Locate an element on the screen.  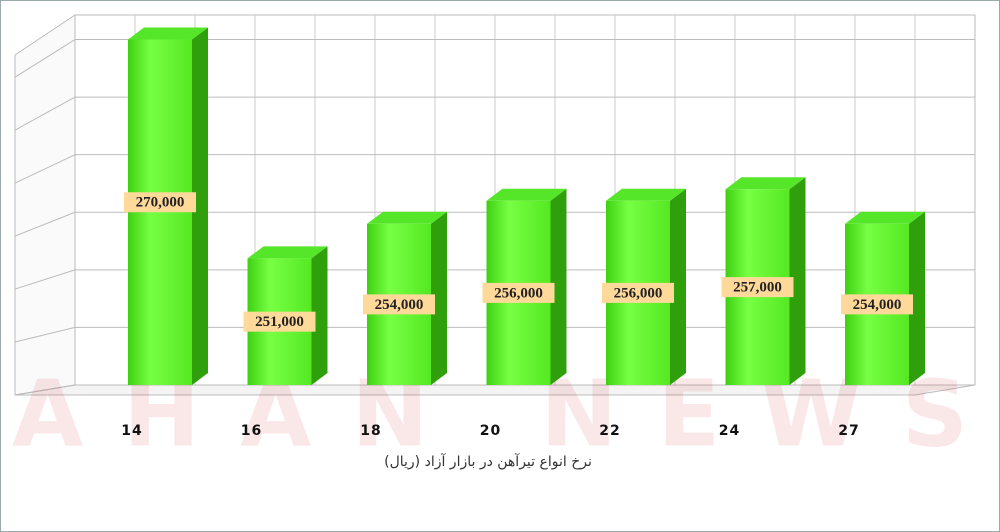
x-tick-label: 22 is located at coordinates (609, 431).